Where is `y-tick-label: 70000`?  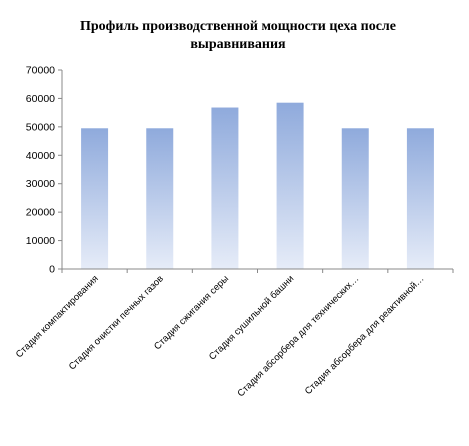 y-tick-label: 70000 is located at coordinates (40, 71).